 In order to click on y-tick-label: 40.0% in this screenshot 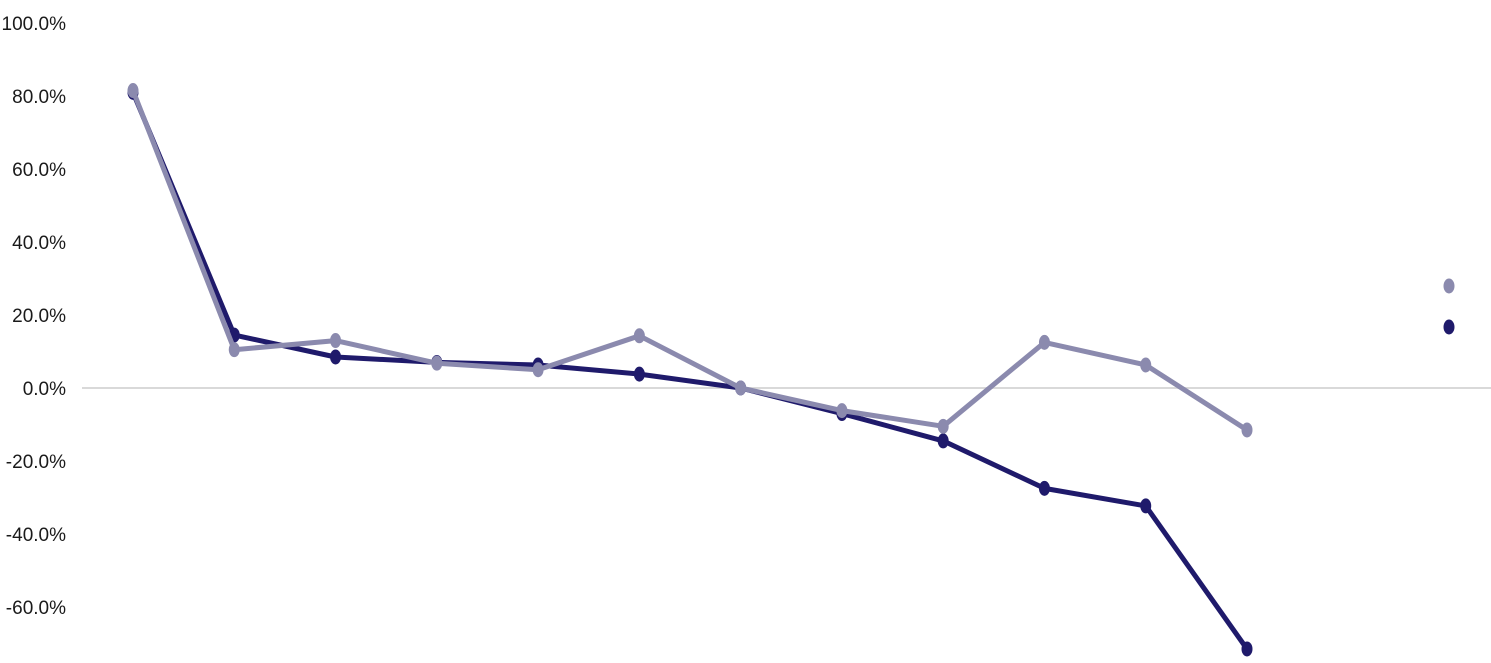, I will do `click(39, 243)`.